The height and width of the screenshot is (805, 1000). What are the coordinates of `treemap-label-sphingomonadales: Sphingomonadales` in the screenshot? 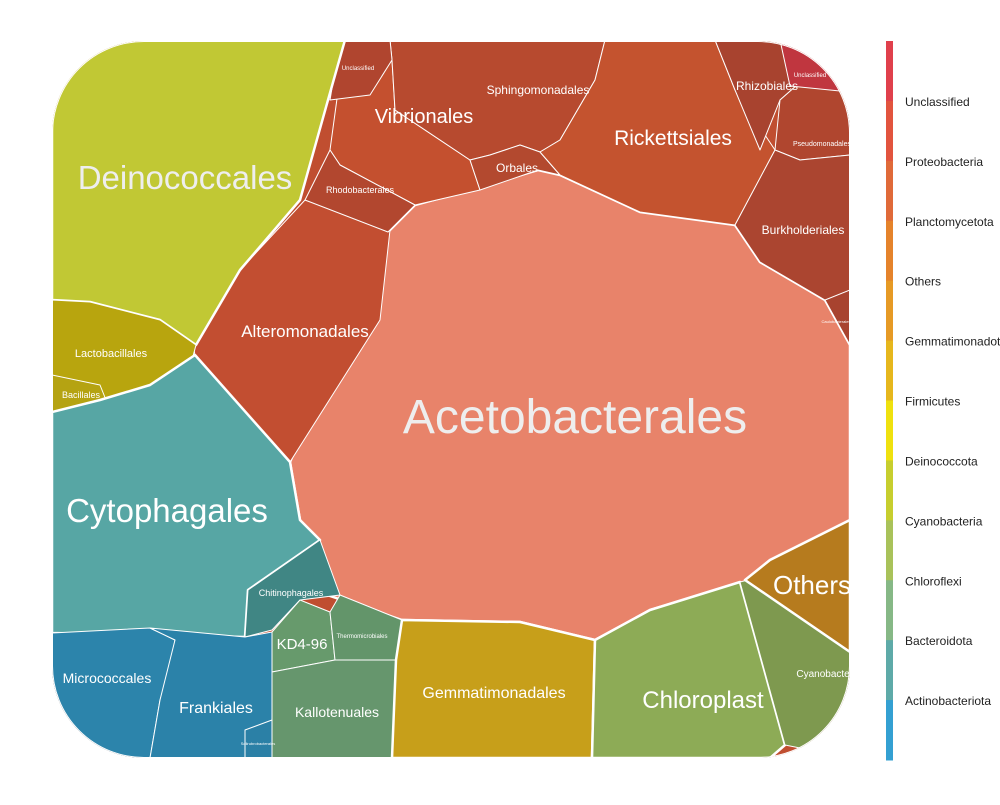 It's located at (538, 90).